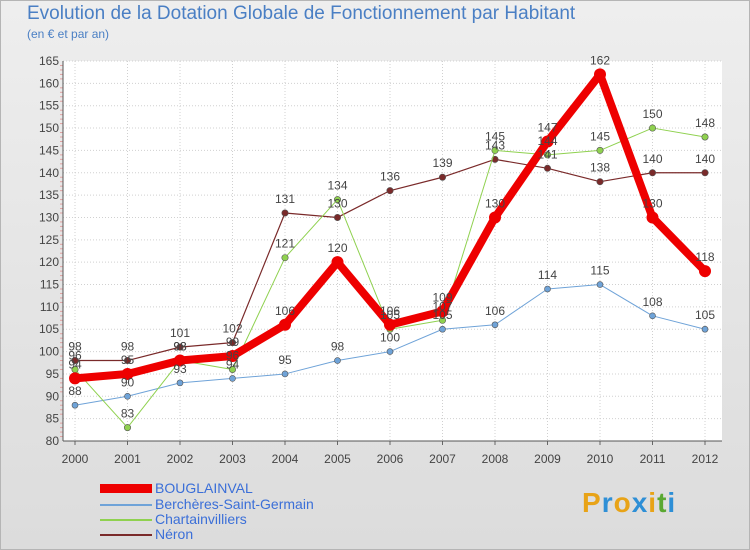 This screenshot has height=550, width=750. I want to click on legend-label: Chartainvilliers, so click(201, 519).